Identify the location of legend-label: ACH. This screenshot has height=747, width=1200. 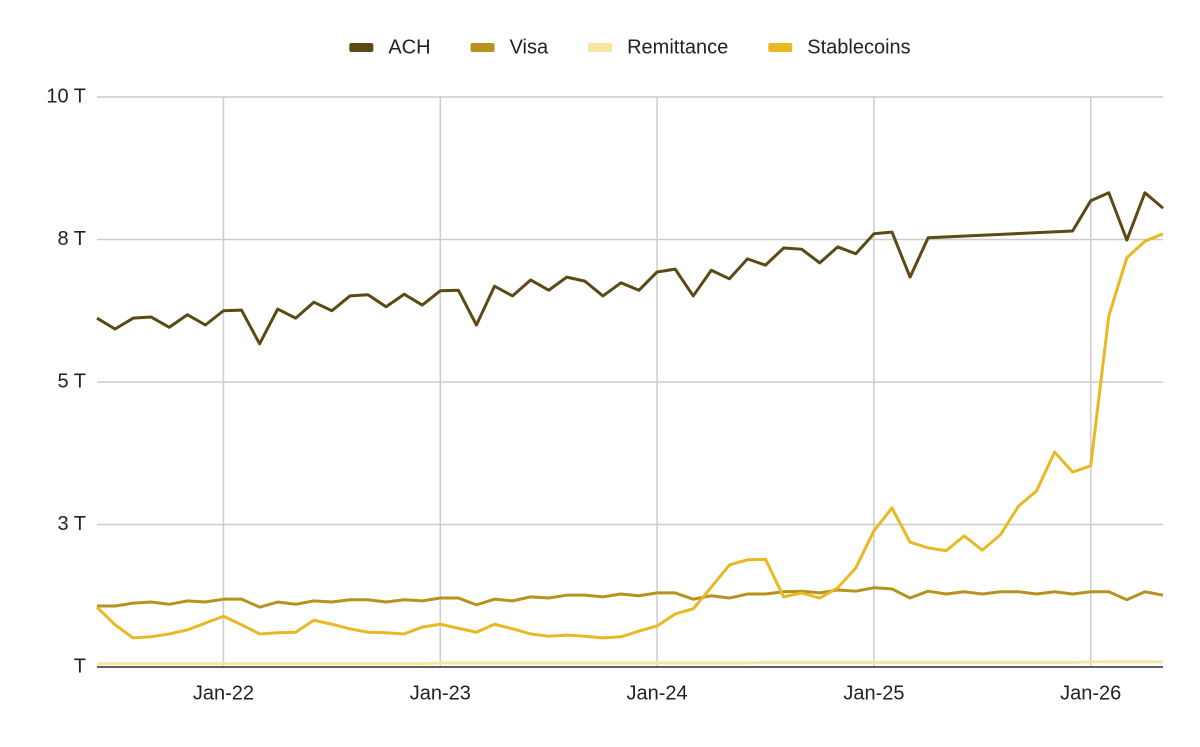
(409, 47).